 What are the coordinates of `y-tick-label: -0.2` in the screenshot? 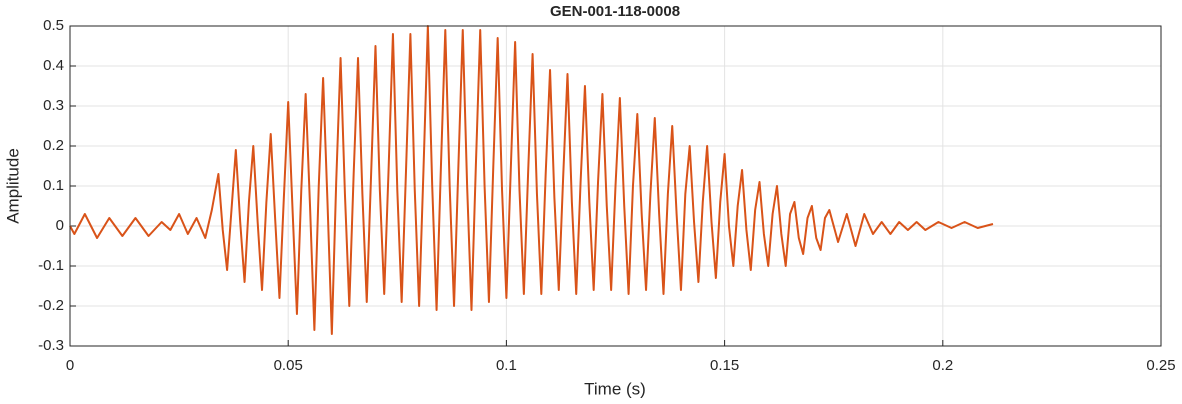 It's located at (51, 305).